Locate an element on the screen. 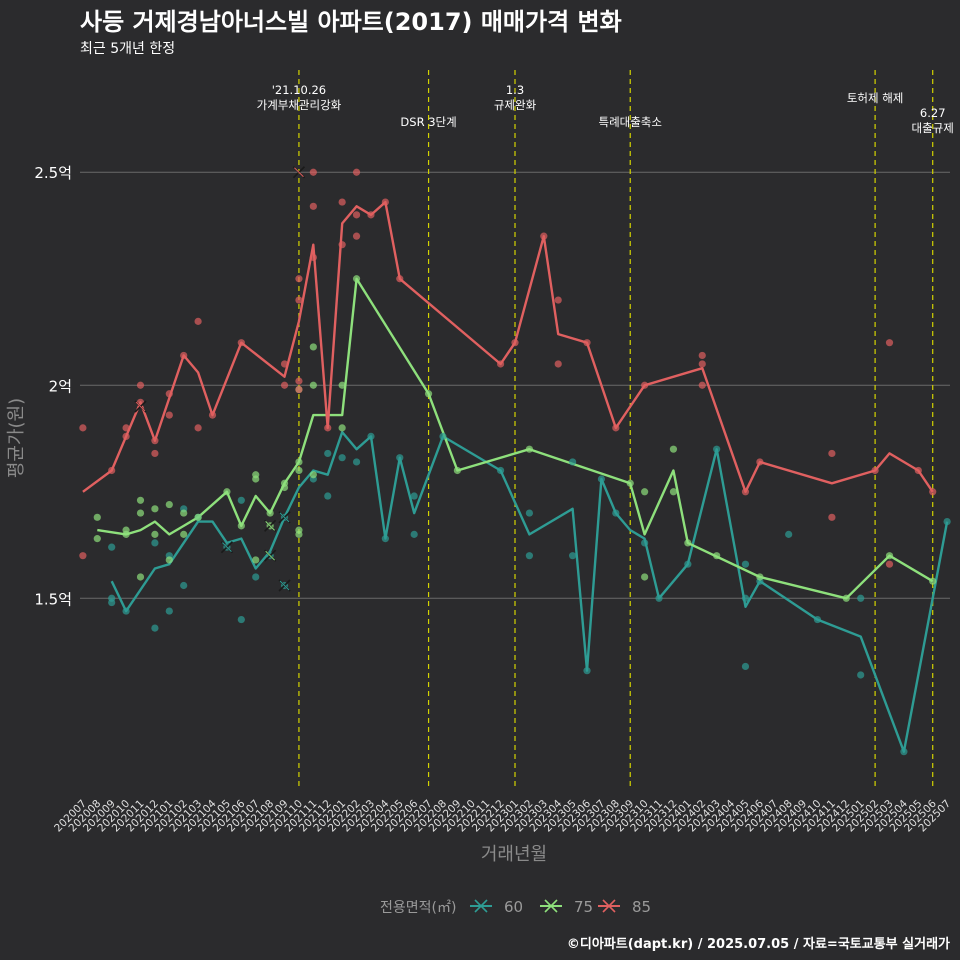 This screenshot has width=960, height=960. x-axis-label: 거래년월 is located at coordinates (514, 854).